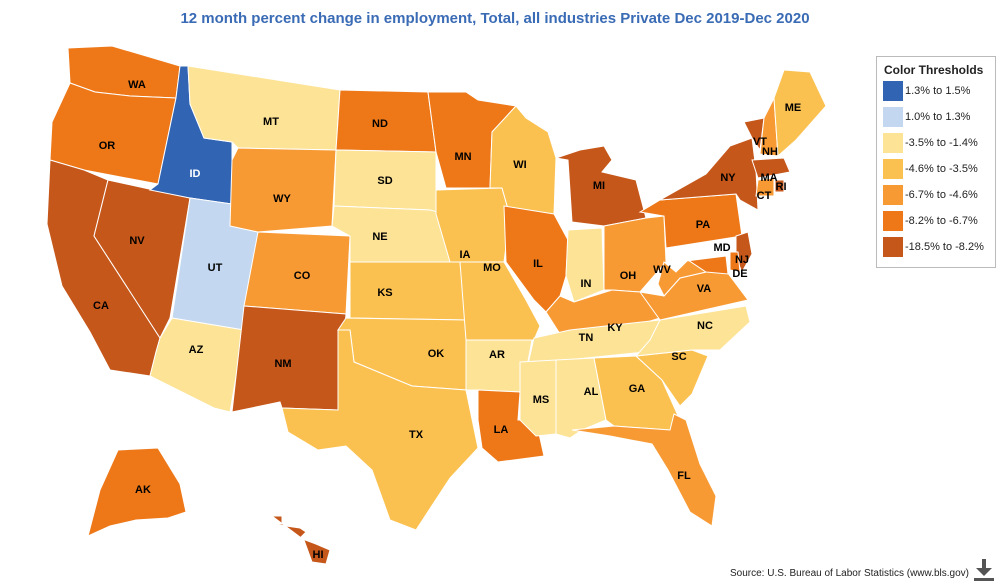 This screenshot has width=1007, height=588. Describe the element at coordinates (380, 124) in the screenshot. I see `state-label-nd: ND` at that location.